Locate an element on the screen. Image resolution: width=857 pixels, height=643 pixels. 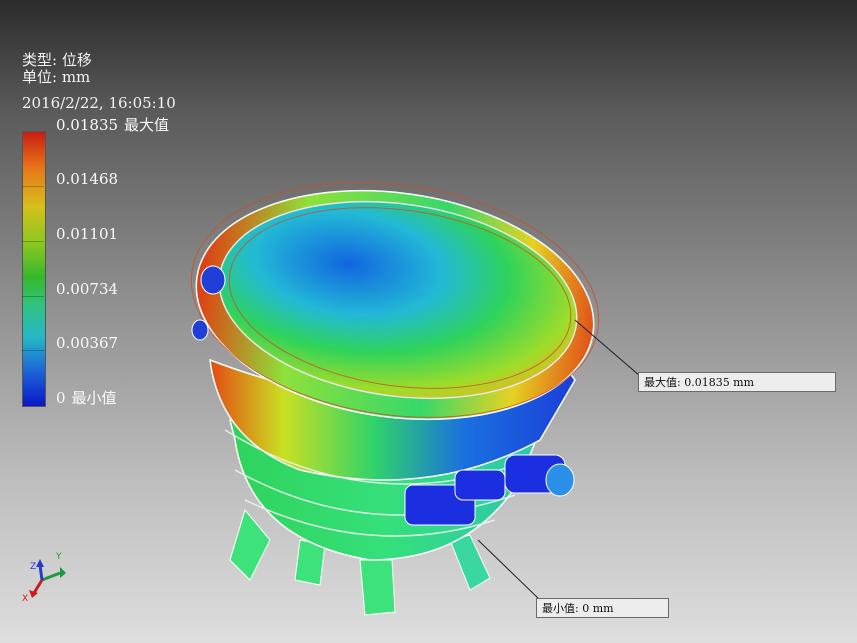
y-axis-arrow is located at coordinates (51, 576).